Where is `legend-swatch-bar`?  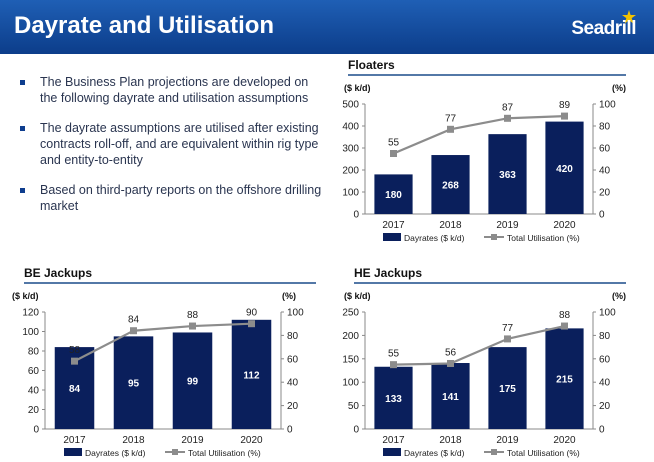
legend-swatch-bar is located at coordinates (392, 452).